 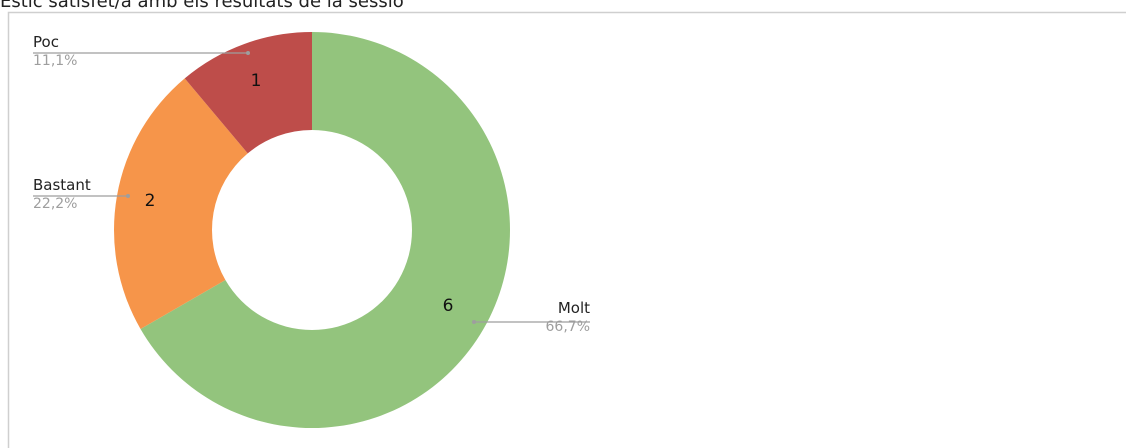 What do you see at coordinates (256, 81) in the screenshot?
I see `value-label: 1` at bounding box center [256, 81].